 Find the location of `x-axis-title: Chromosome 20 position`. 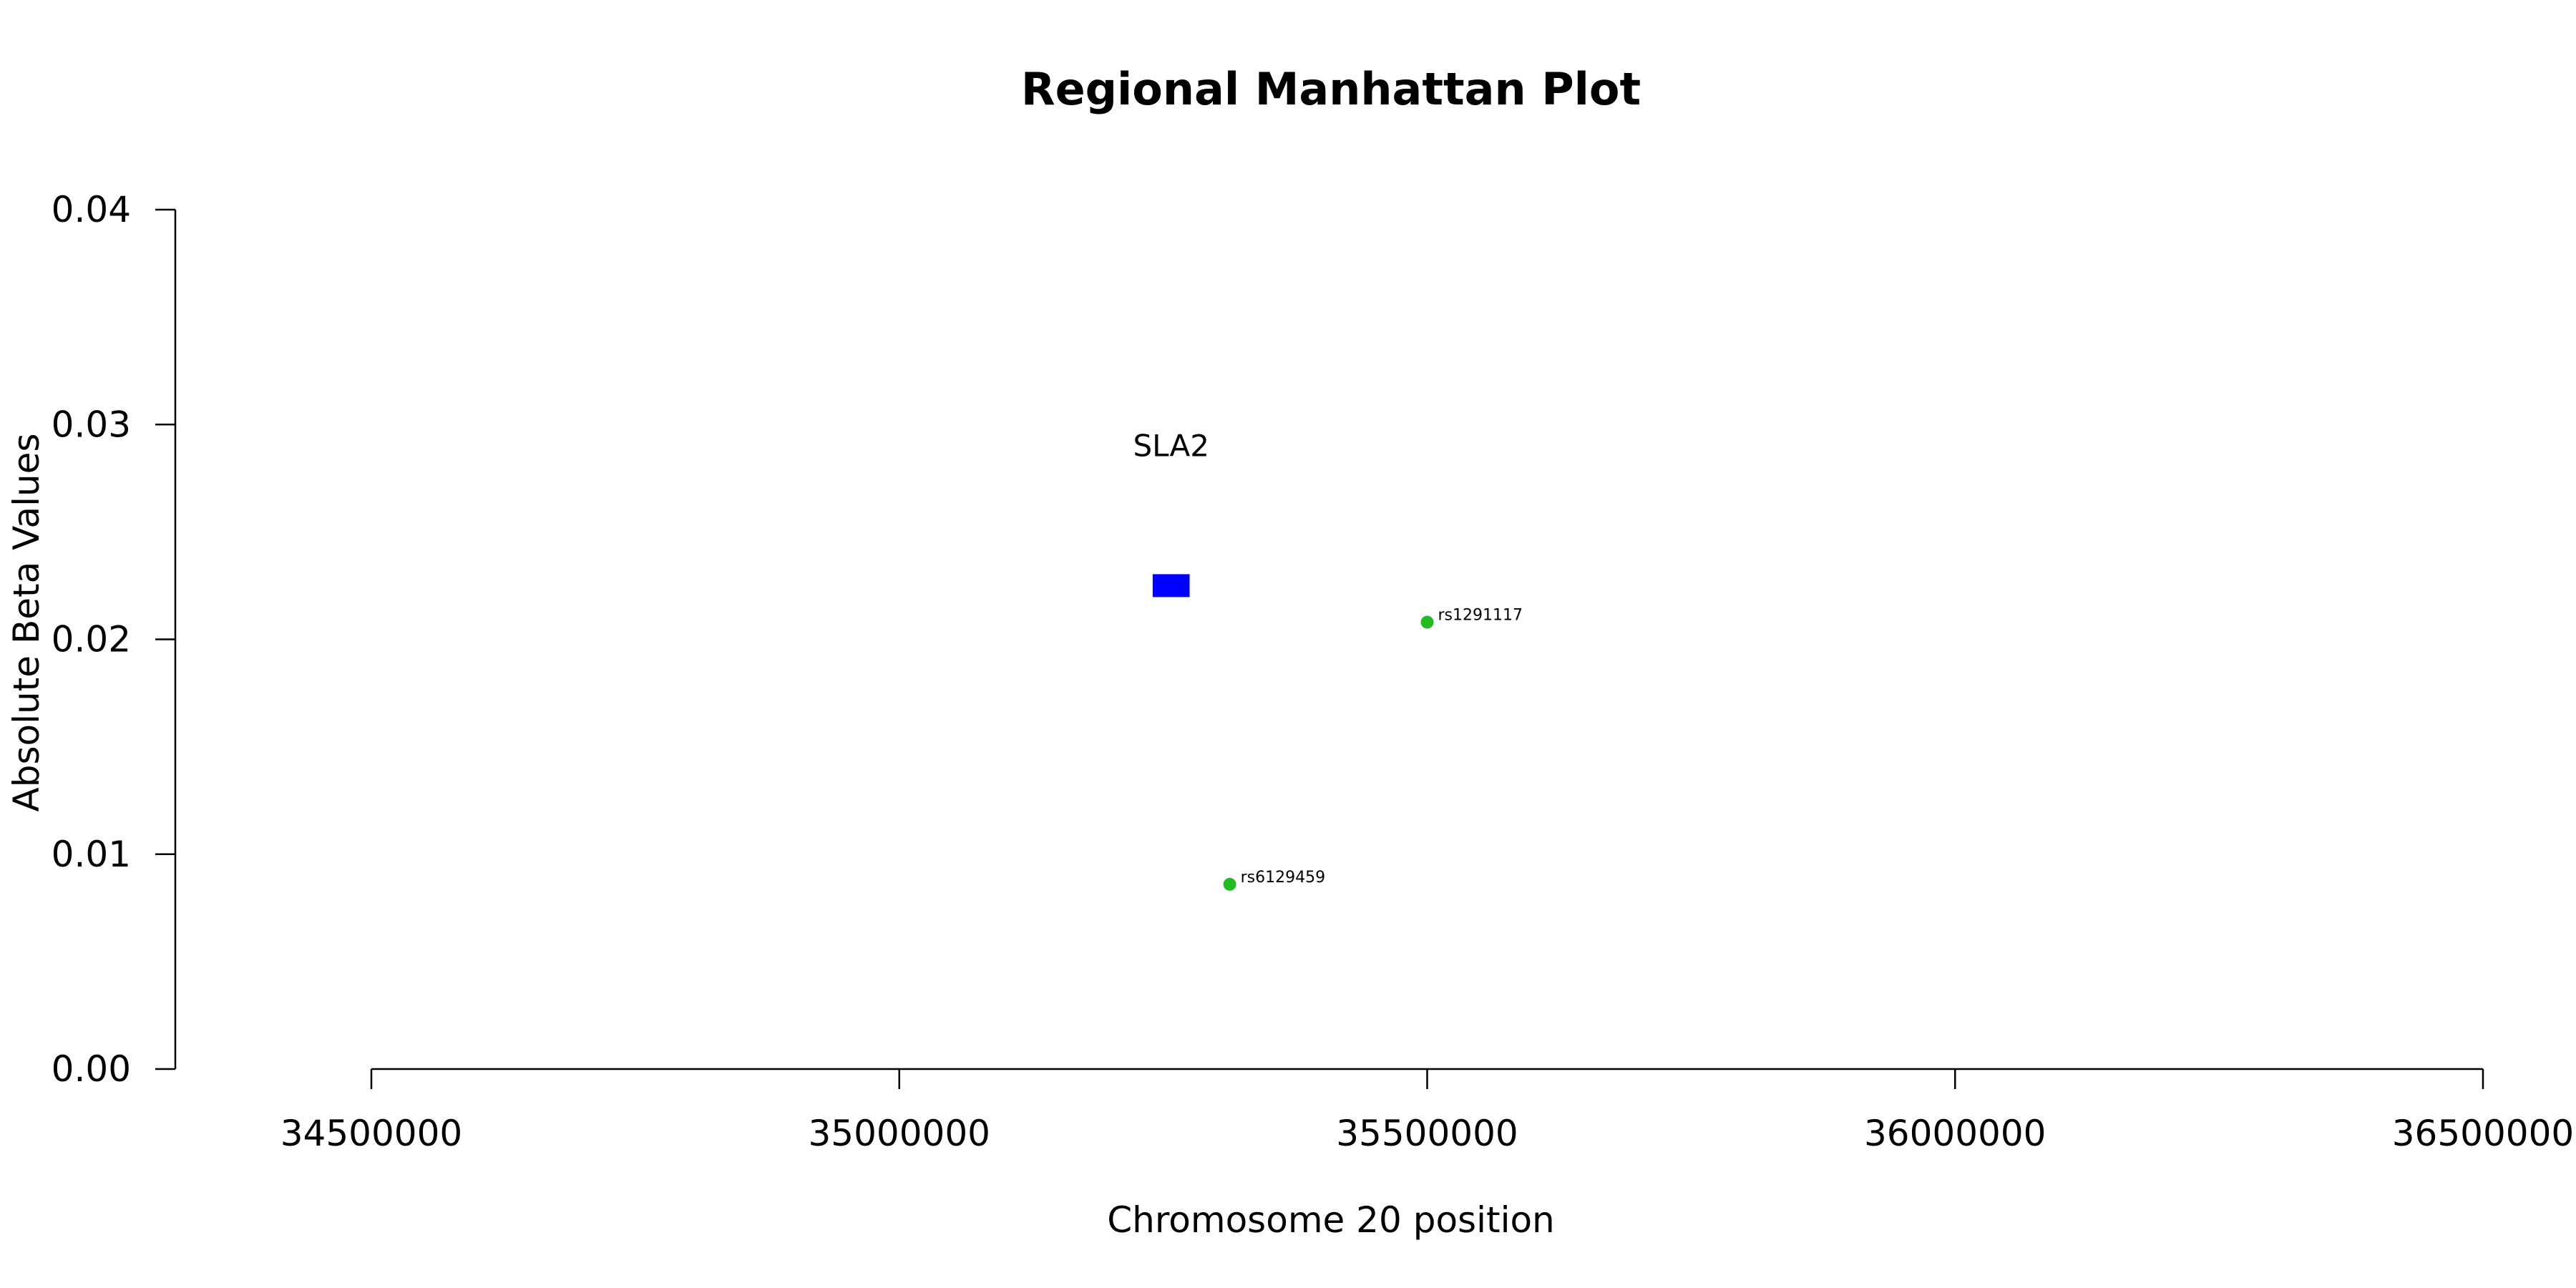

x-axis-title: Chromosome 20 position is located at coordinates (1331, 1220).